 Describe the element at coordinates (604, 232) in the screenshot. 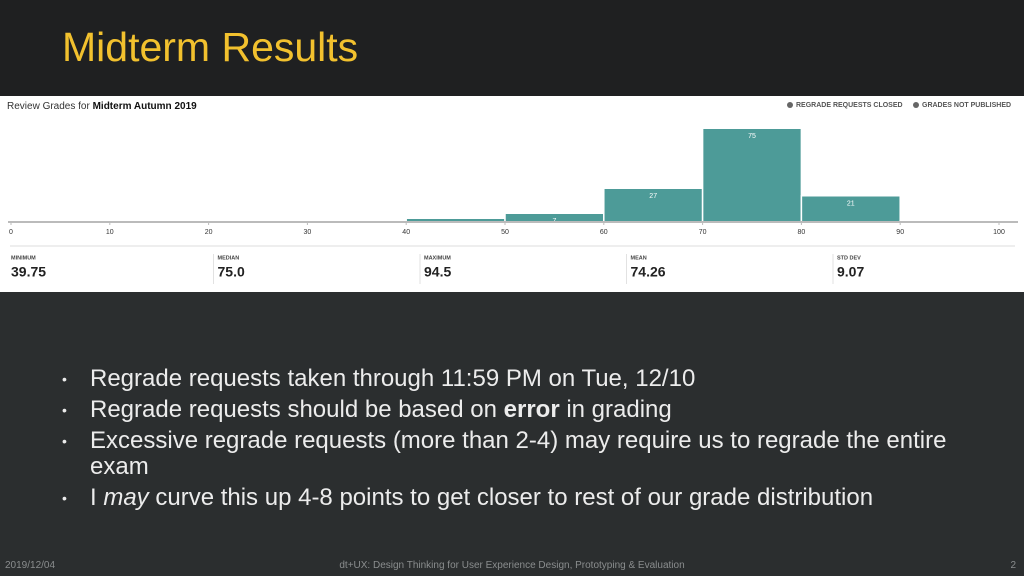

I see `x-tick-label: 60` at that location.